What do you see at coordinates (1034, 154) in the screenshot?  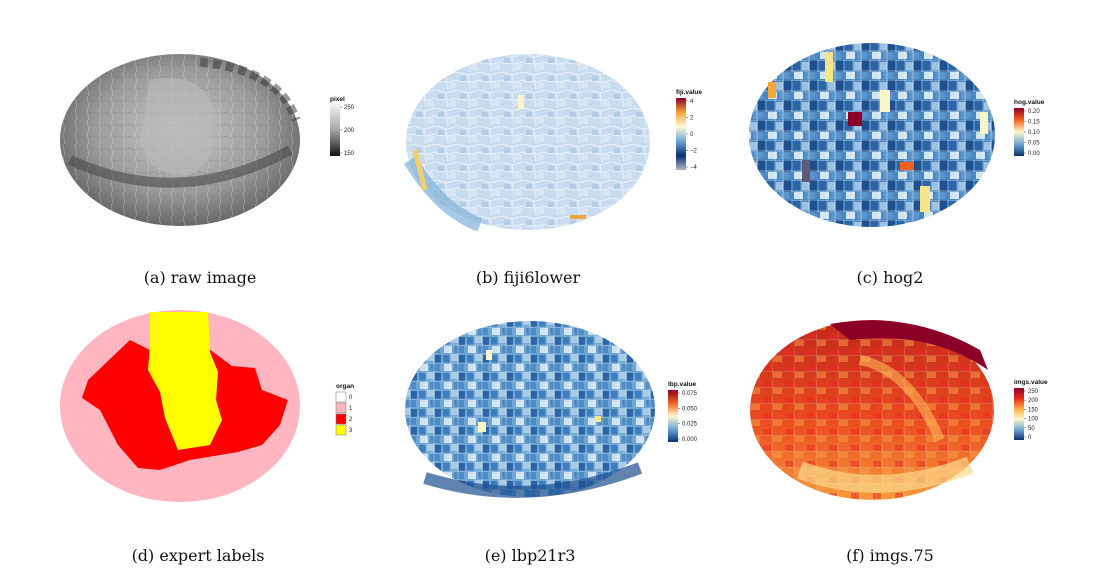 I see `legend-tick-label: 0.00` at bounding box center [1034, 154].